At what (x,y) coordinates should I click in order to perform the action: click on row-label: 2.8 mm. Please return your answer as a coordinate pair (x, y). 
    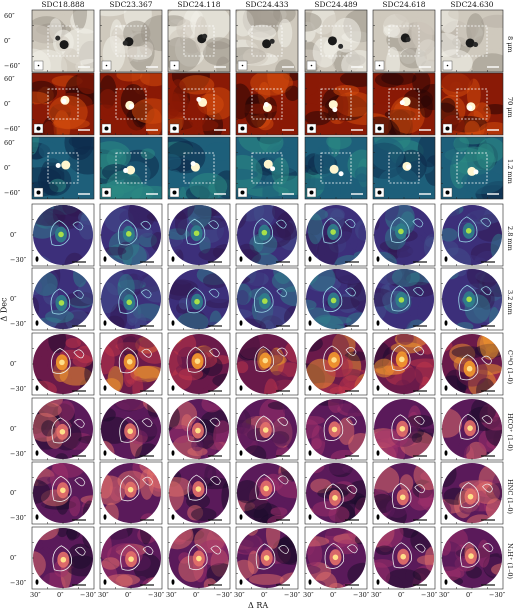
    Looking at the image, I should click on (510, 238).